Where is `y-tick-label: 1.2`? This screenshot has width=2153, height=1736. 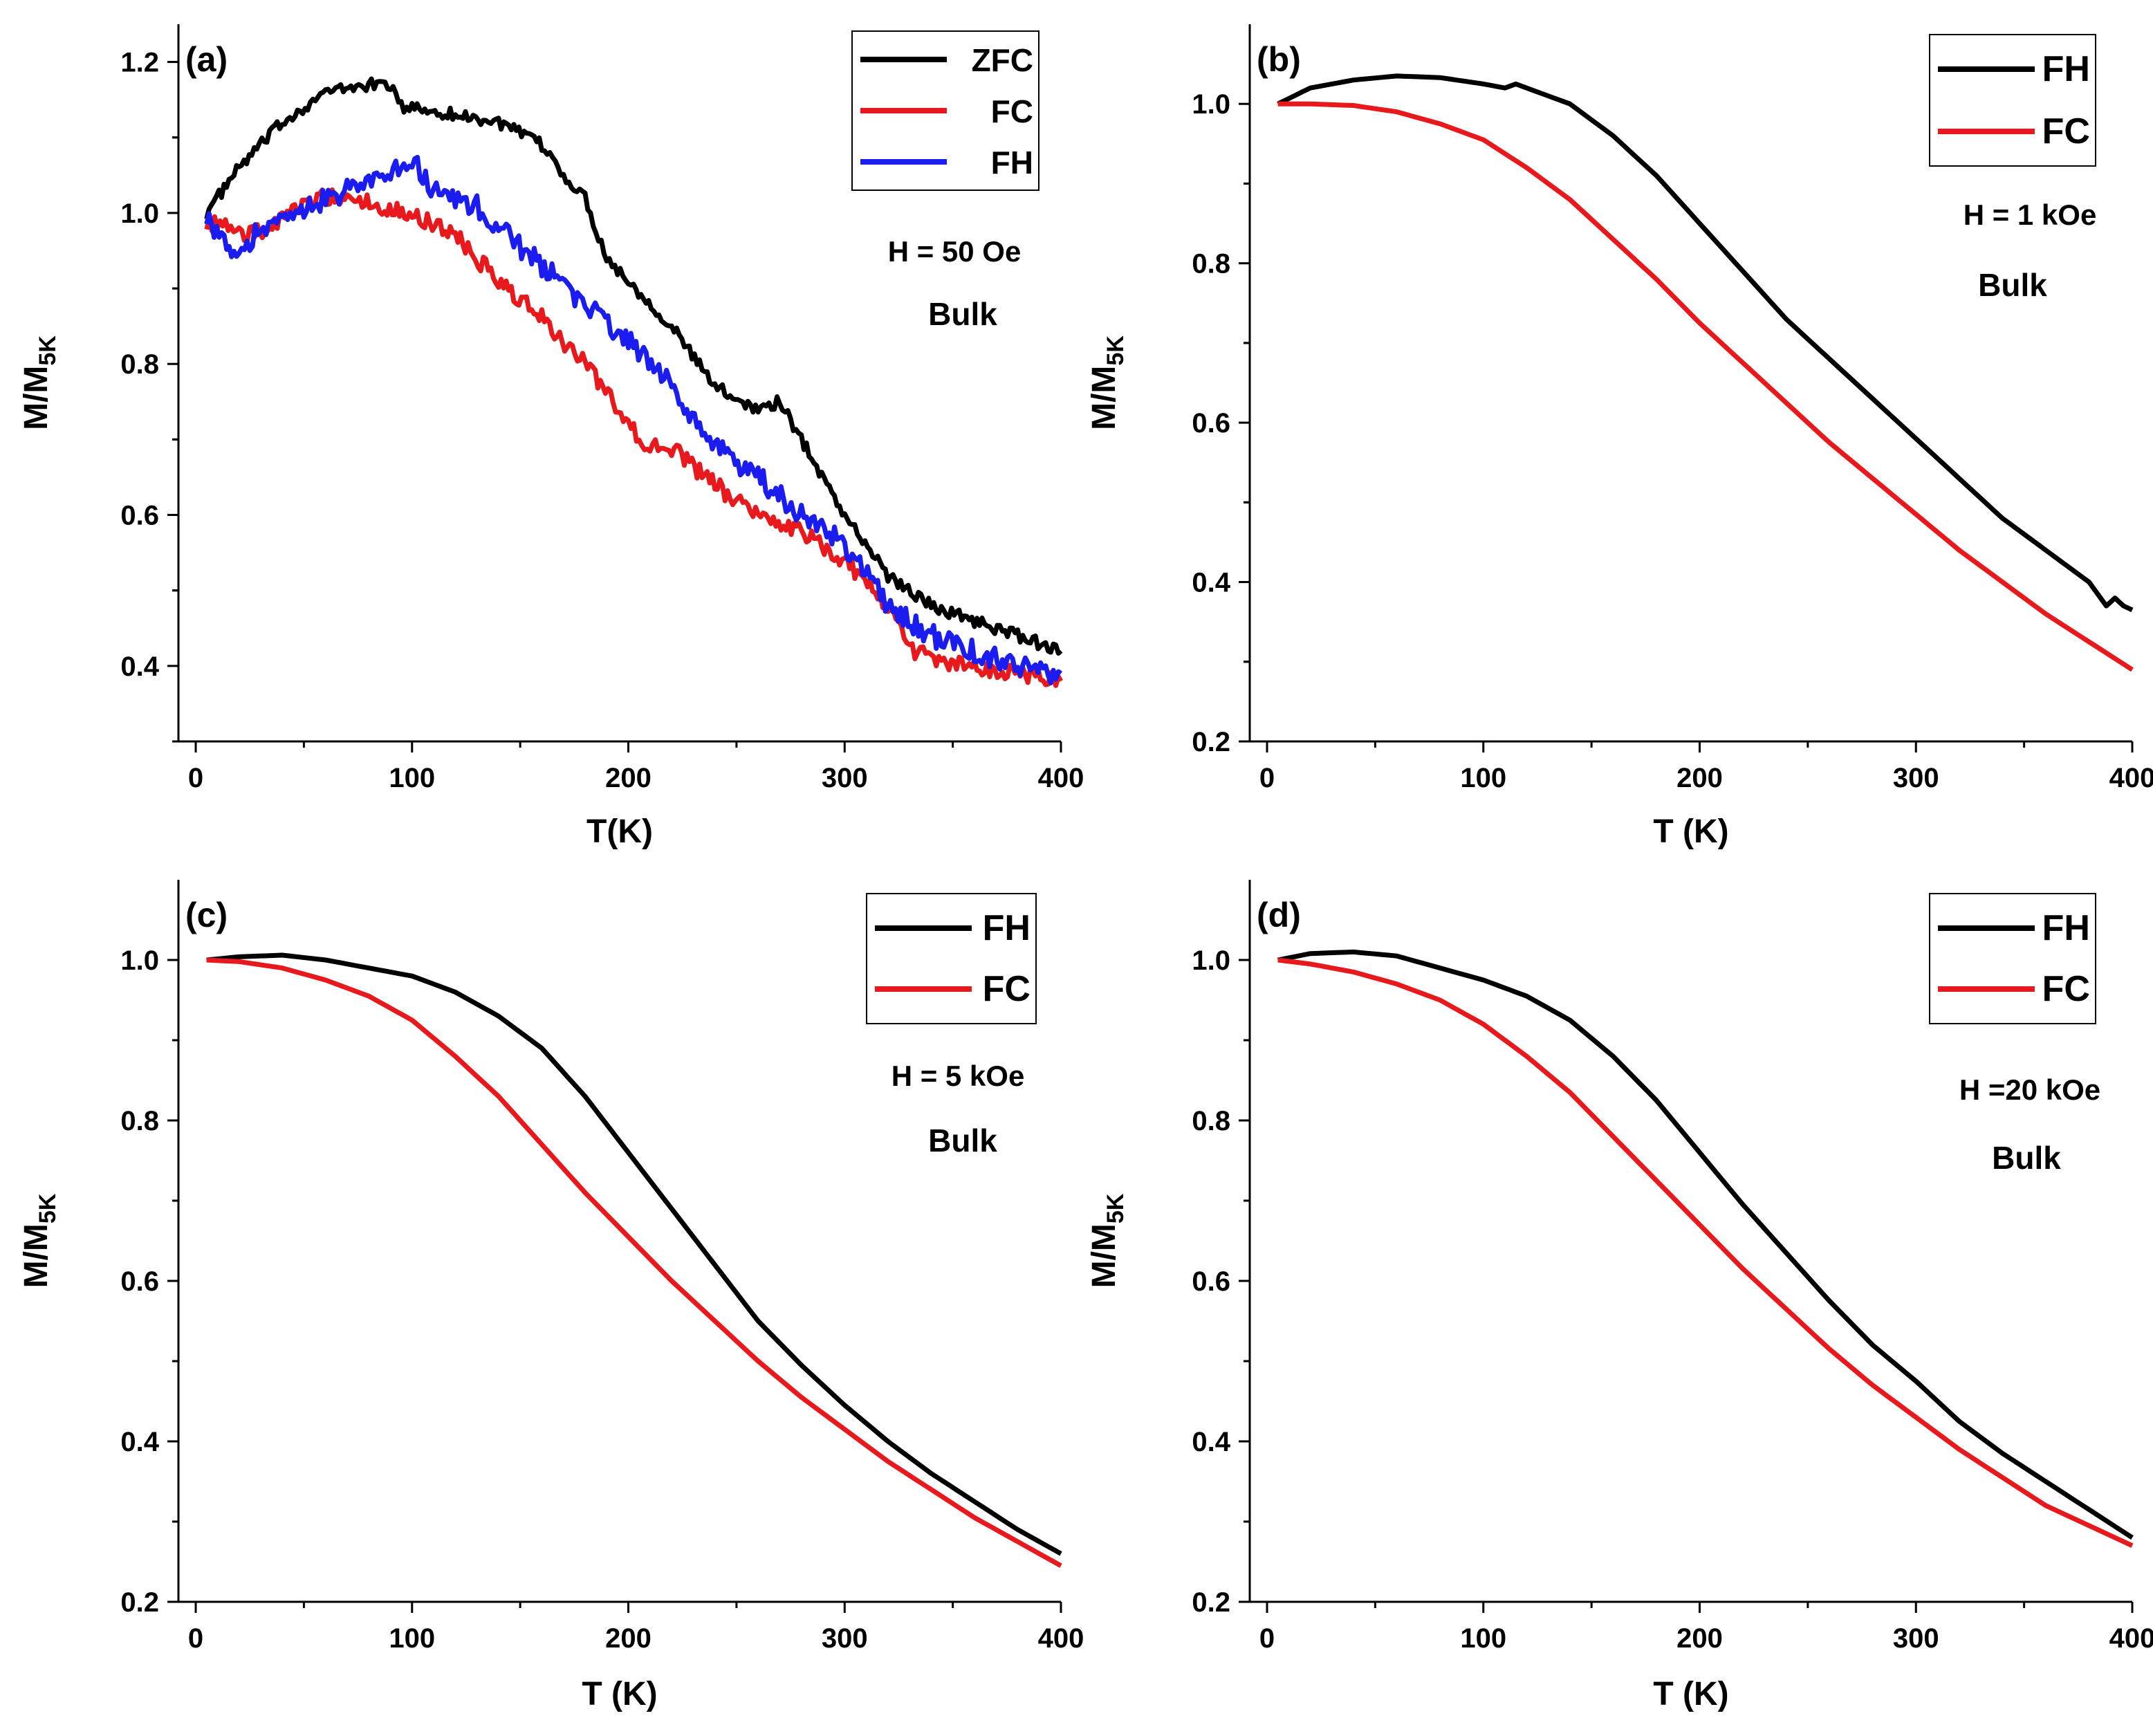
y-tick-label: 1.2 is located at coordinates (139, 63).